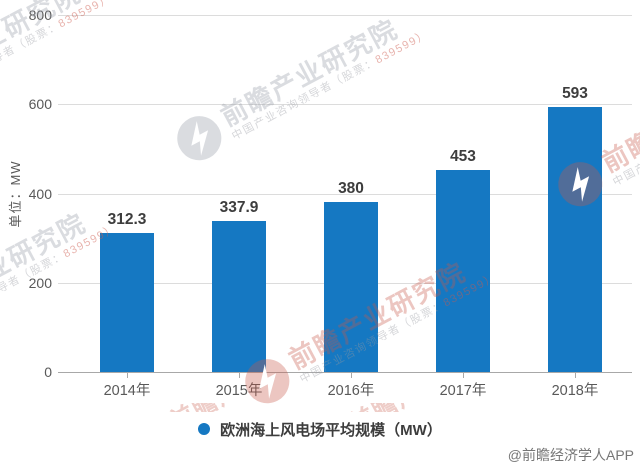 The image size is (640, 471). What do you see at coordinates (127, 219) in the screenshot?
I see `bar-value-label: 312.3` at bounding box center [127, 219].